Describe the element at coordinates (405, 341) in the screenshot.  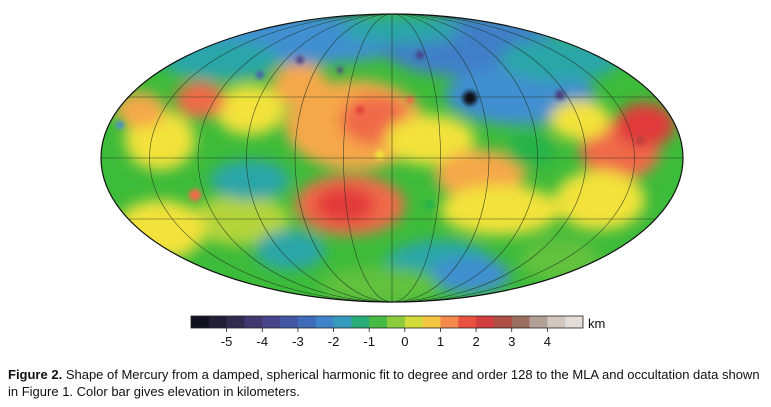
I see `colorbar-tick-label: 0` at that location.